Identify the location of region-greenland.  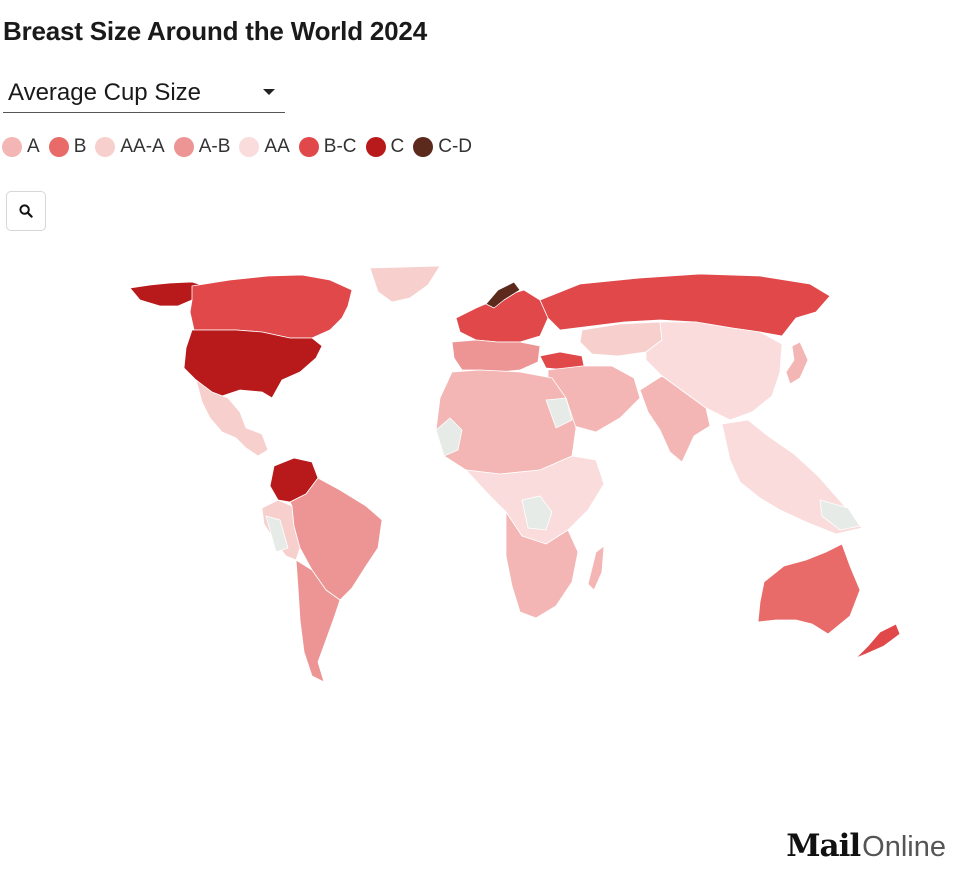
(405, 284).